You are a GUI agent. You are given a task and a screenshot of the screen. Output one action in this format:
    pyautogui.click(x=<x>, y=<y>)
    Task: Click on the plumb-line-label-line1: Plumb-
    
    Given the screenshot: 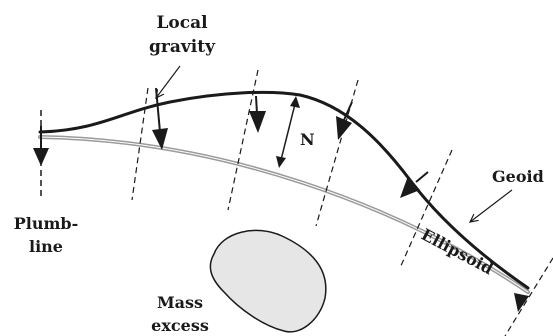 What is the action you would take?
    pyautogui.click(x=46, y=223)
    